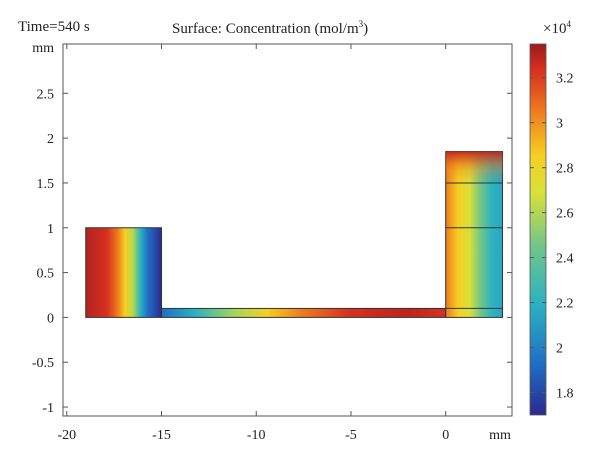 This screenshot has height=458, width=600. Describe the element at coordinates (474, 167) in the screenshot. I see `right-column-top-region` at that location.